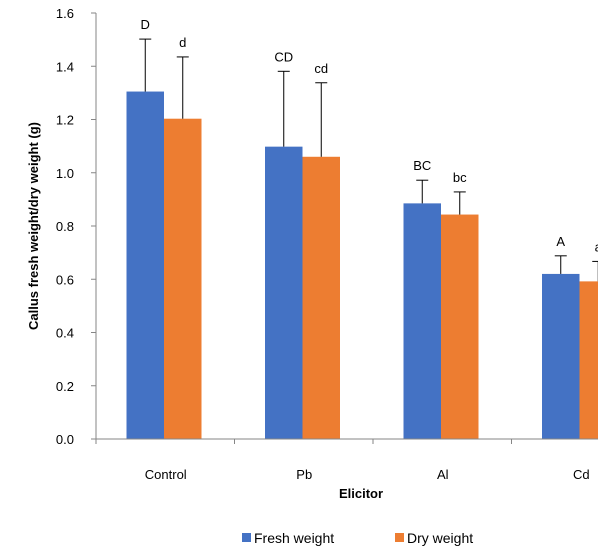 The image size is (598, 552). Describe the element at coordinates (65, 439) in the screenshot. I see `y-tick-label: 0.0` at that location.